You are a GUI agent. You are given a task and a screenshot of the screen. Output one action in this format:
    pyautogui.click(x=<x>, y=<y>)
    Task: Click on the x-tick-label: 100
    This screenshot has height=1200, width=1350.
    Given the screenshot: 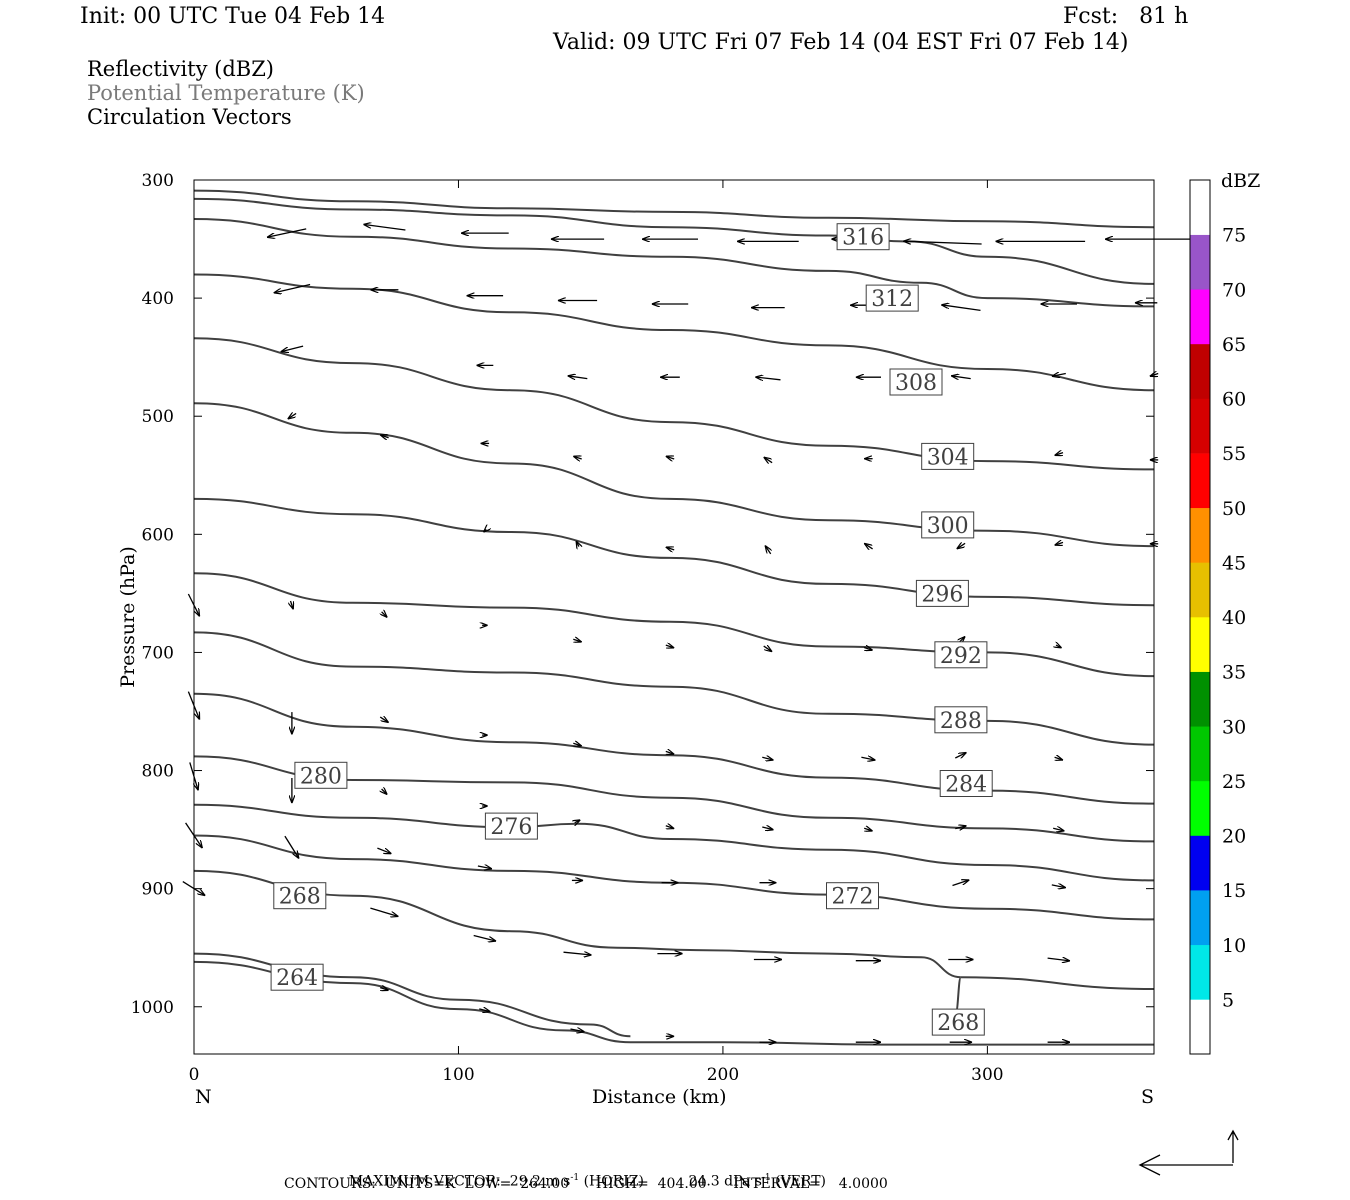 What is the action you would take?
    pyautogui.click(x=458, y=1075)
    